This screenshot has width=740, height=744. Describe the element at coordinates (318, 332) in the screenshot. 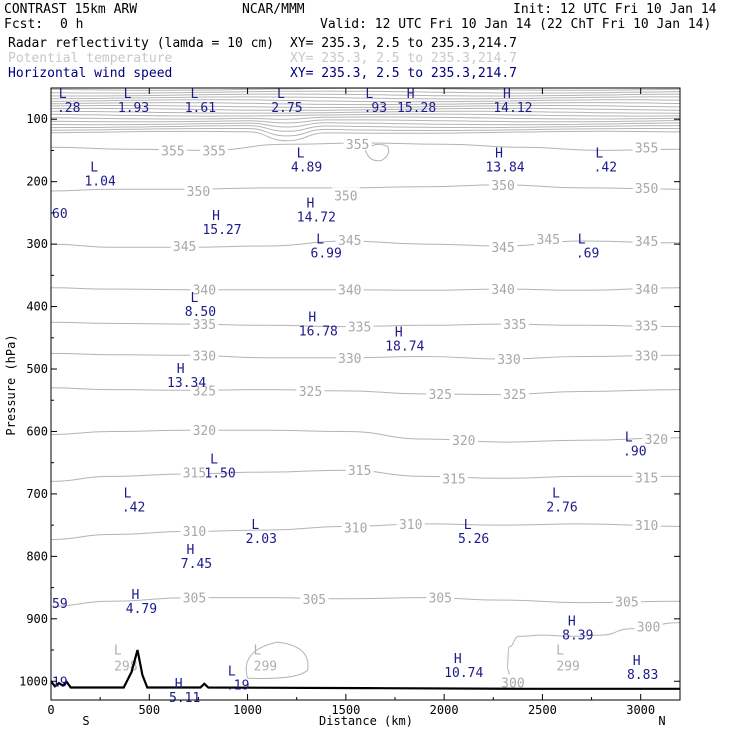

I see `wind-extremum-value: 16.78` at that location.